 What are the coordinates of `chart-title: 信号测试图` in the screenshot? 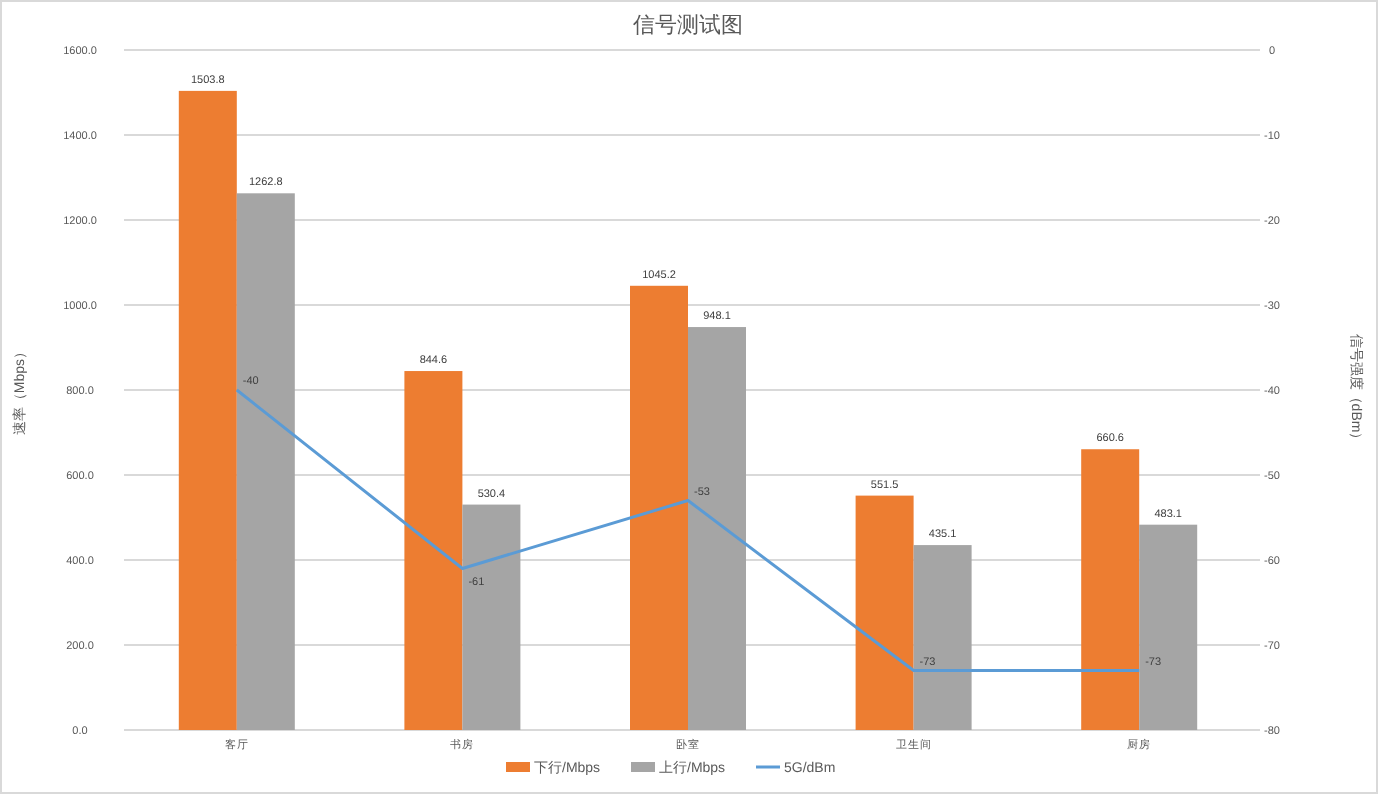 It's located at (688, 25).